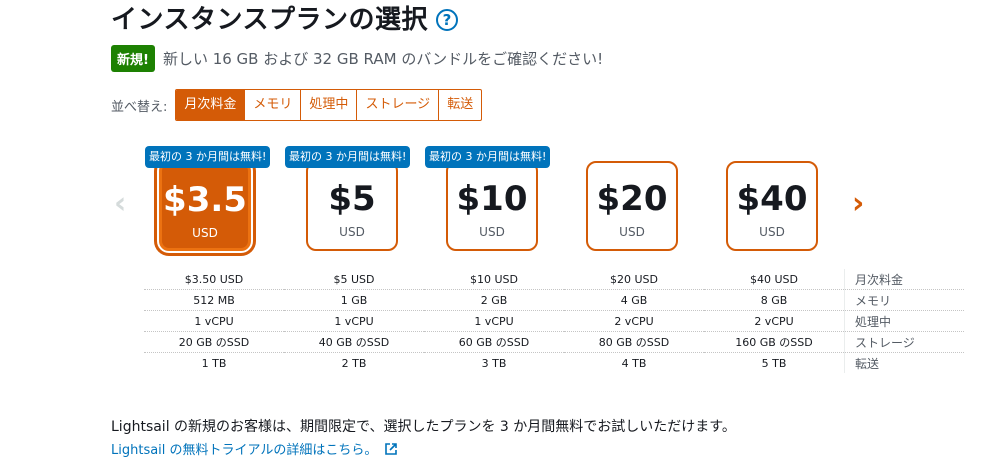 This screenshot has height=475, width=1001. I want to click on spec-cell: 1 TB, so click(214, 363).